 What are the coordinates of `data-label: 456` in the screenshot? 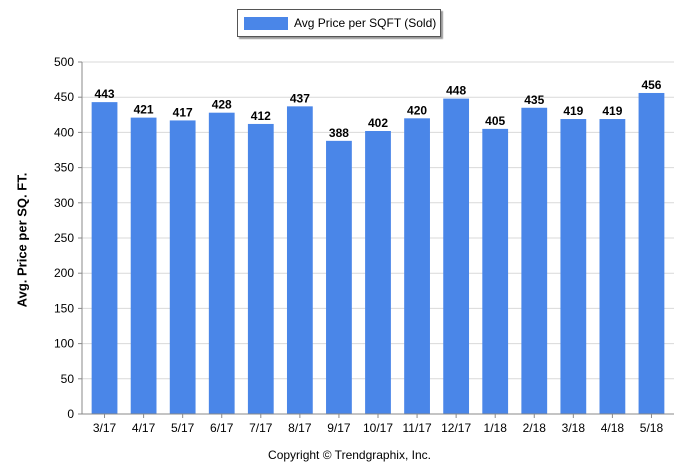 It's located at (651, 85).